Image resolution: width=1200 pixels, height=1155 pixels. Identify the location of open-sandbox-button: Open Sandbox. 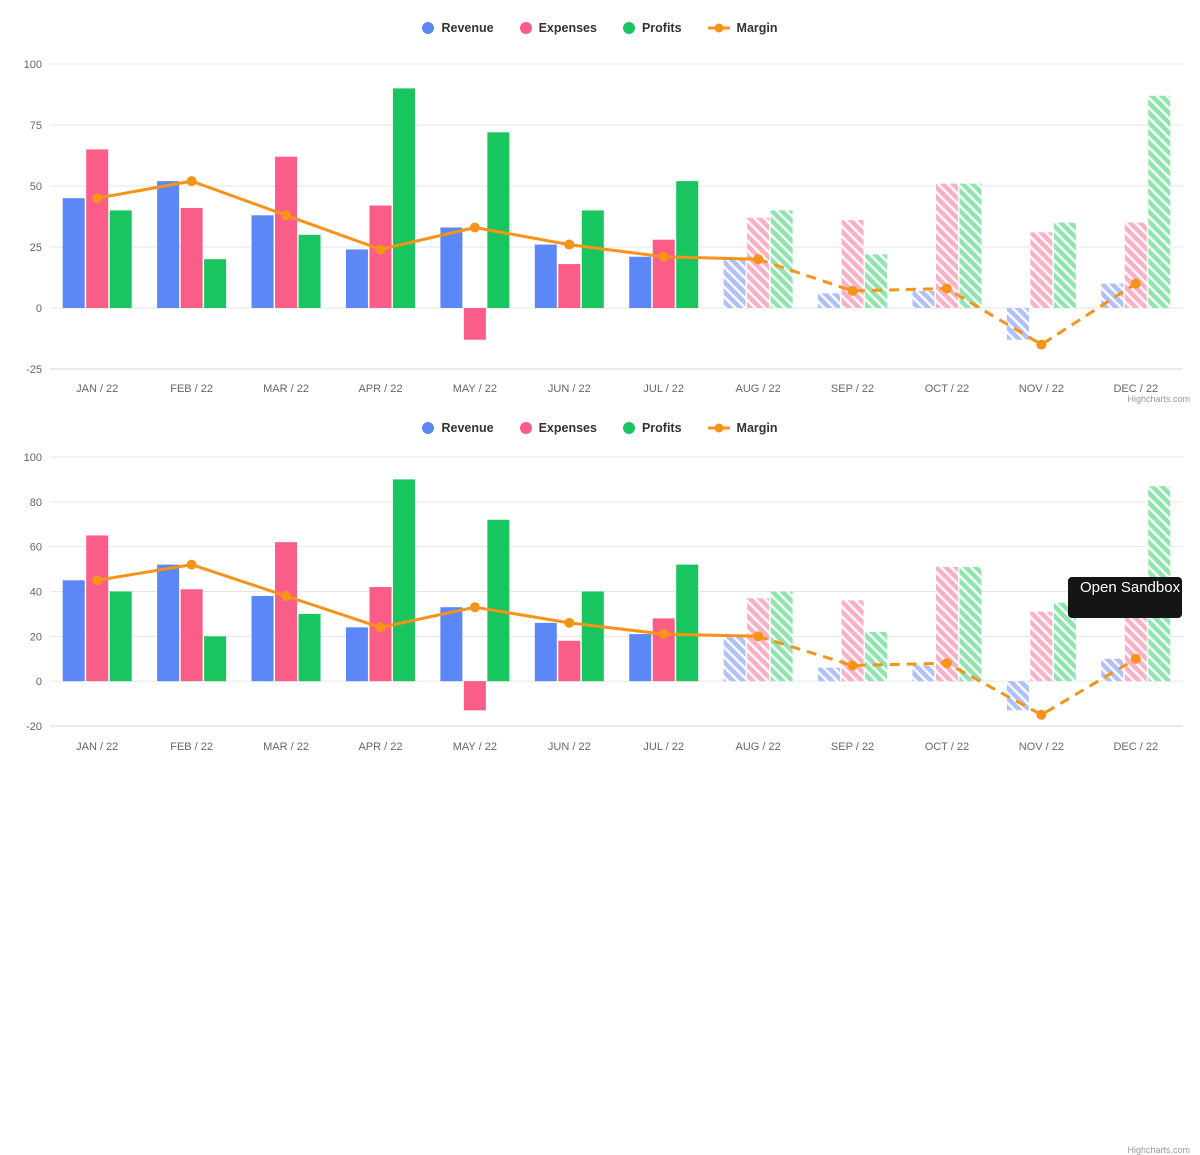
(1125, 597).